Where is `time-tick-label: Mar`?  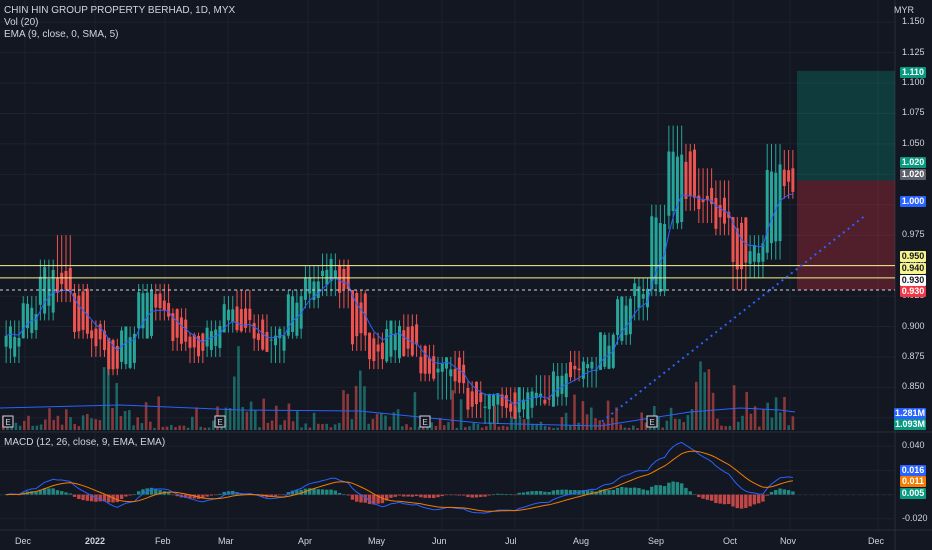 time-tick-label: Mar is located at coordinates (226, 541).